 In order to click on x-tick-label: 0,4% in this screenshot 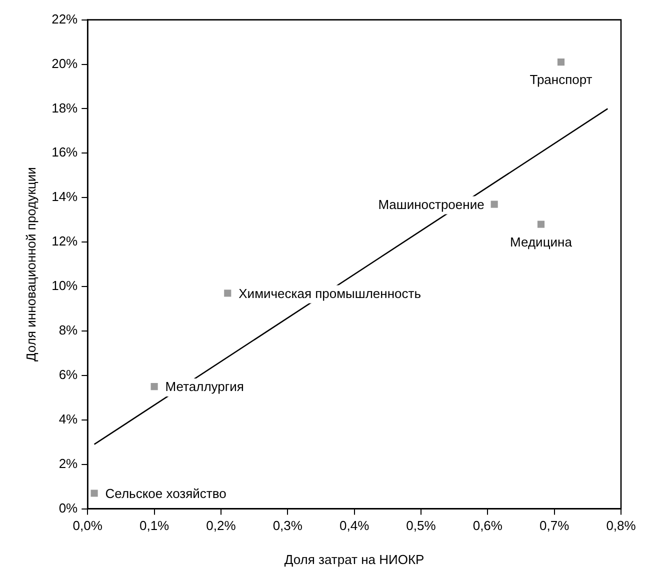, I will do `click(354, 526)`.